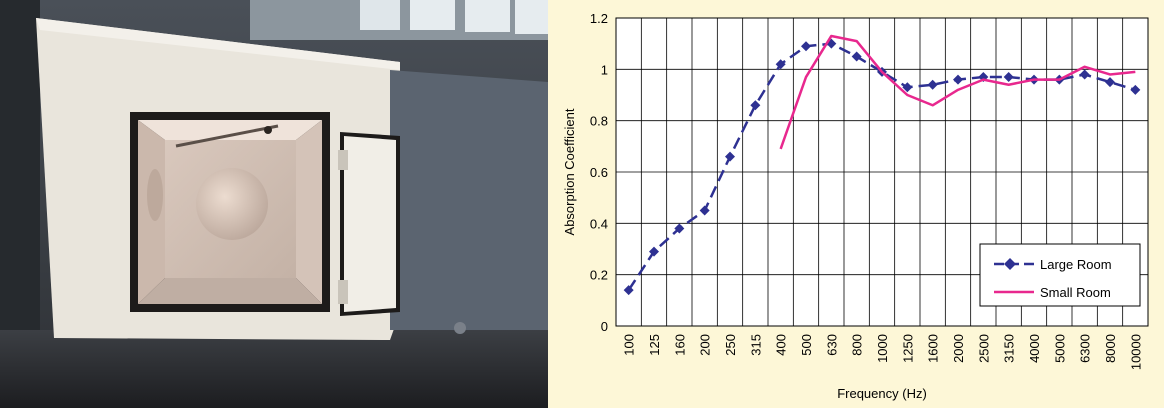 This screenshot has width=1164, height=408. I want to click on y-axis-title: Absorption Coefficient, so click(569, 171).